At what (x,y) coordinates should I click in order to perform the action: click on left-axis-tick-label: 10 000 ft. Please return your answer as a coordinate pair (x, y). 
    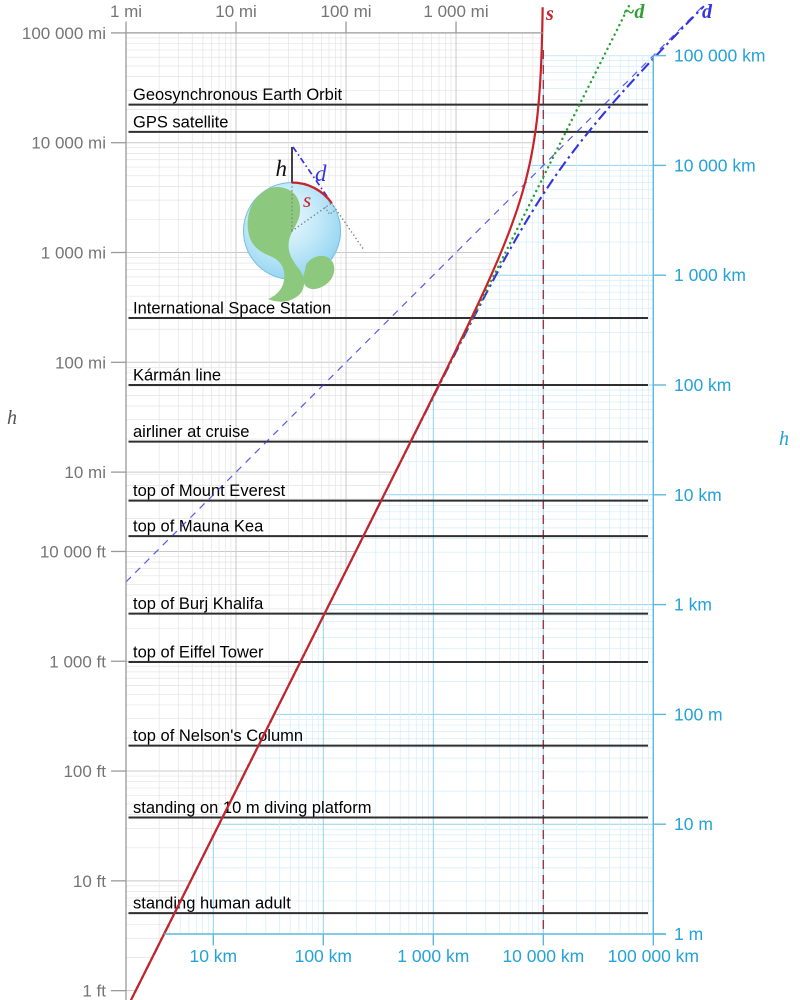
    Looking at the image, I should click on (73, 551).